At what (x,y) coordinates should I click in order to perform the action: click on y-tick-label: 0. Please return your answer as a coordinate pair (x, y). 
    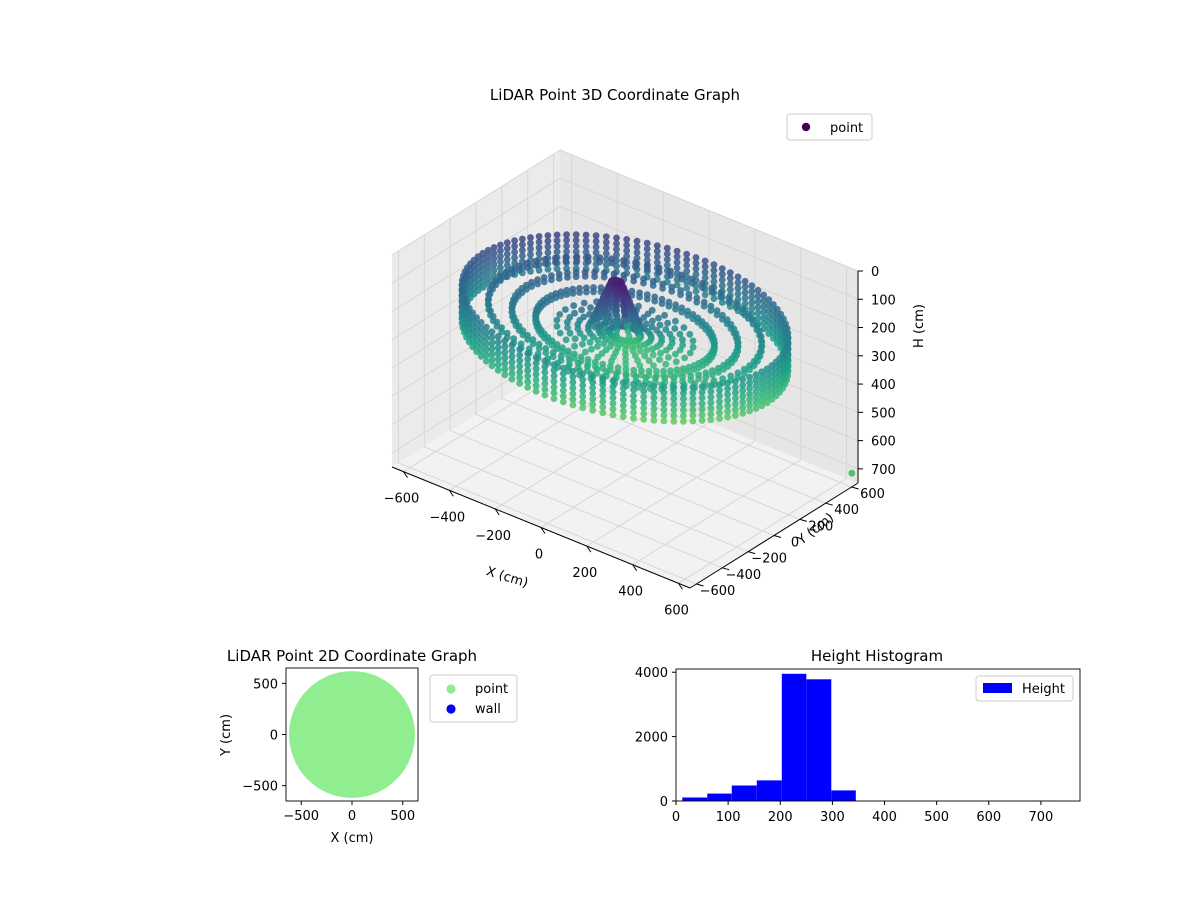
    Looking at the image, I should click on (274, 736).